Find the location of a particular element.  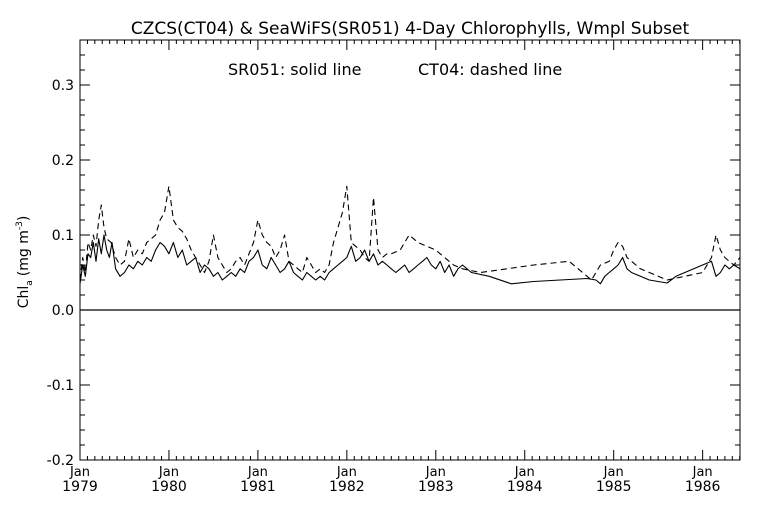

x-tick-year-label: 1980 is located at coordinates (169, 487).